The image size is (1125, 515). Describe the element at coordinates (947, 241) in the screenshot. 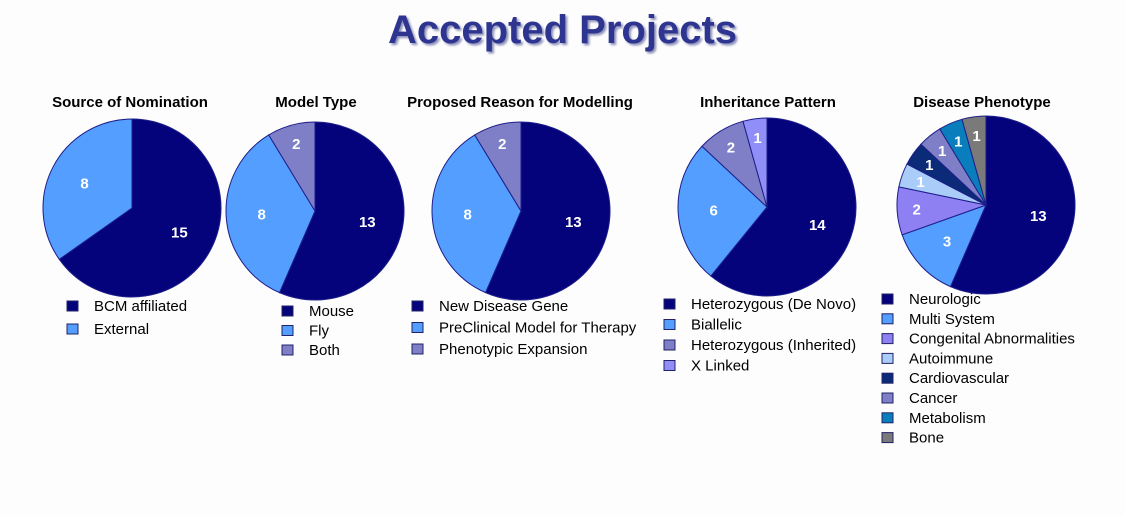

I see `data-label-multi-system: 3` at that location.